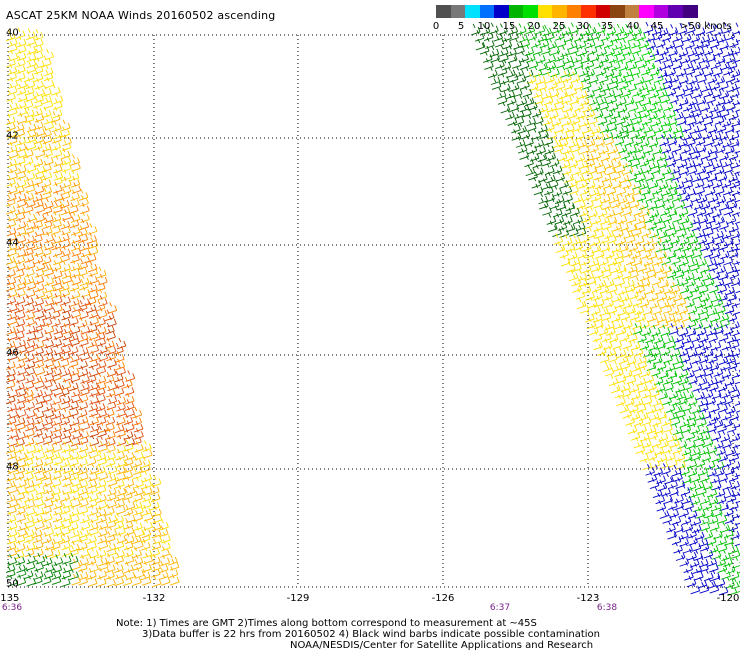 This screenshot has height=651, width=740. I want to click on lat-label-2: 42, so click(12, 136).